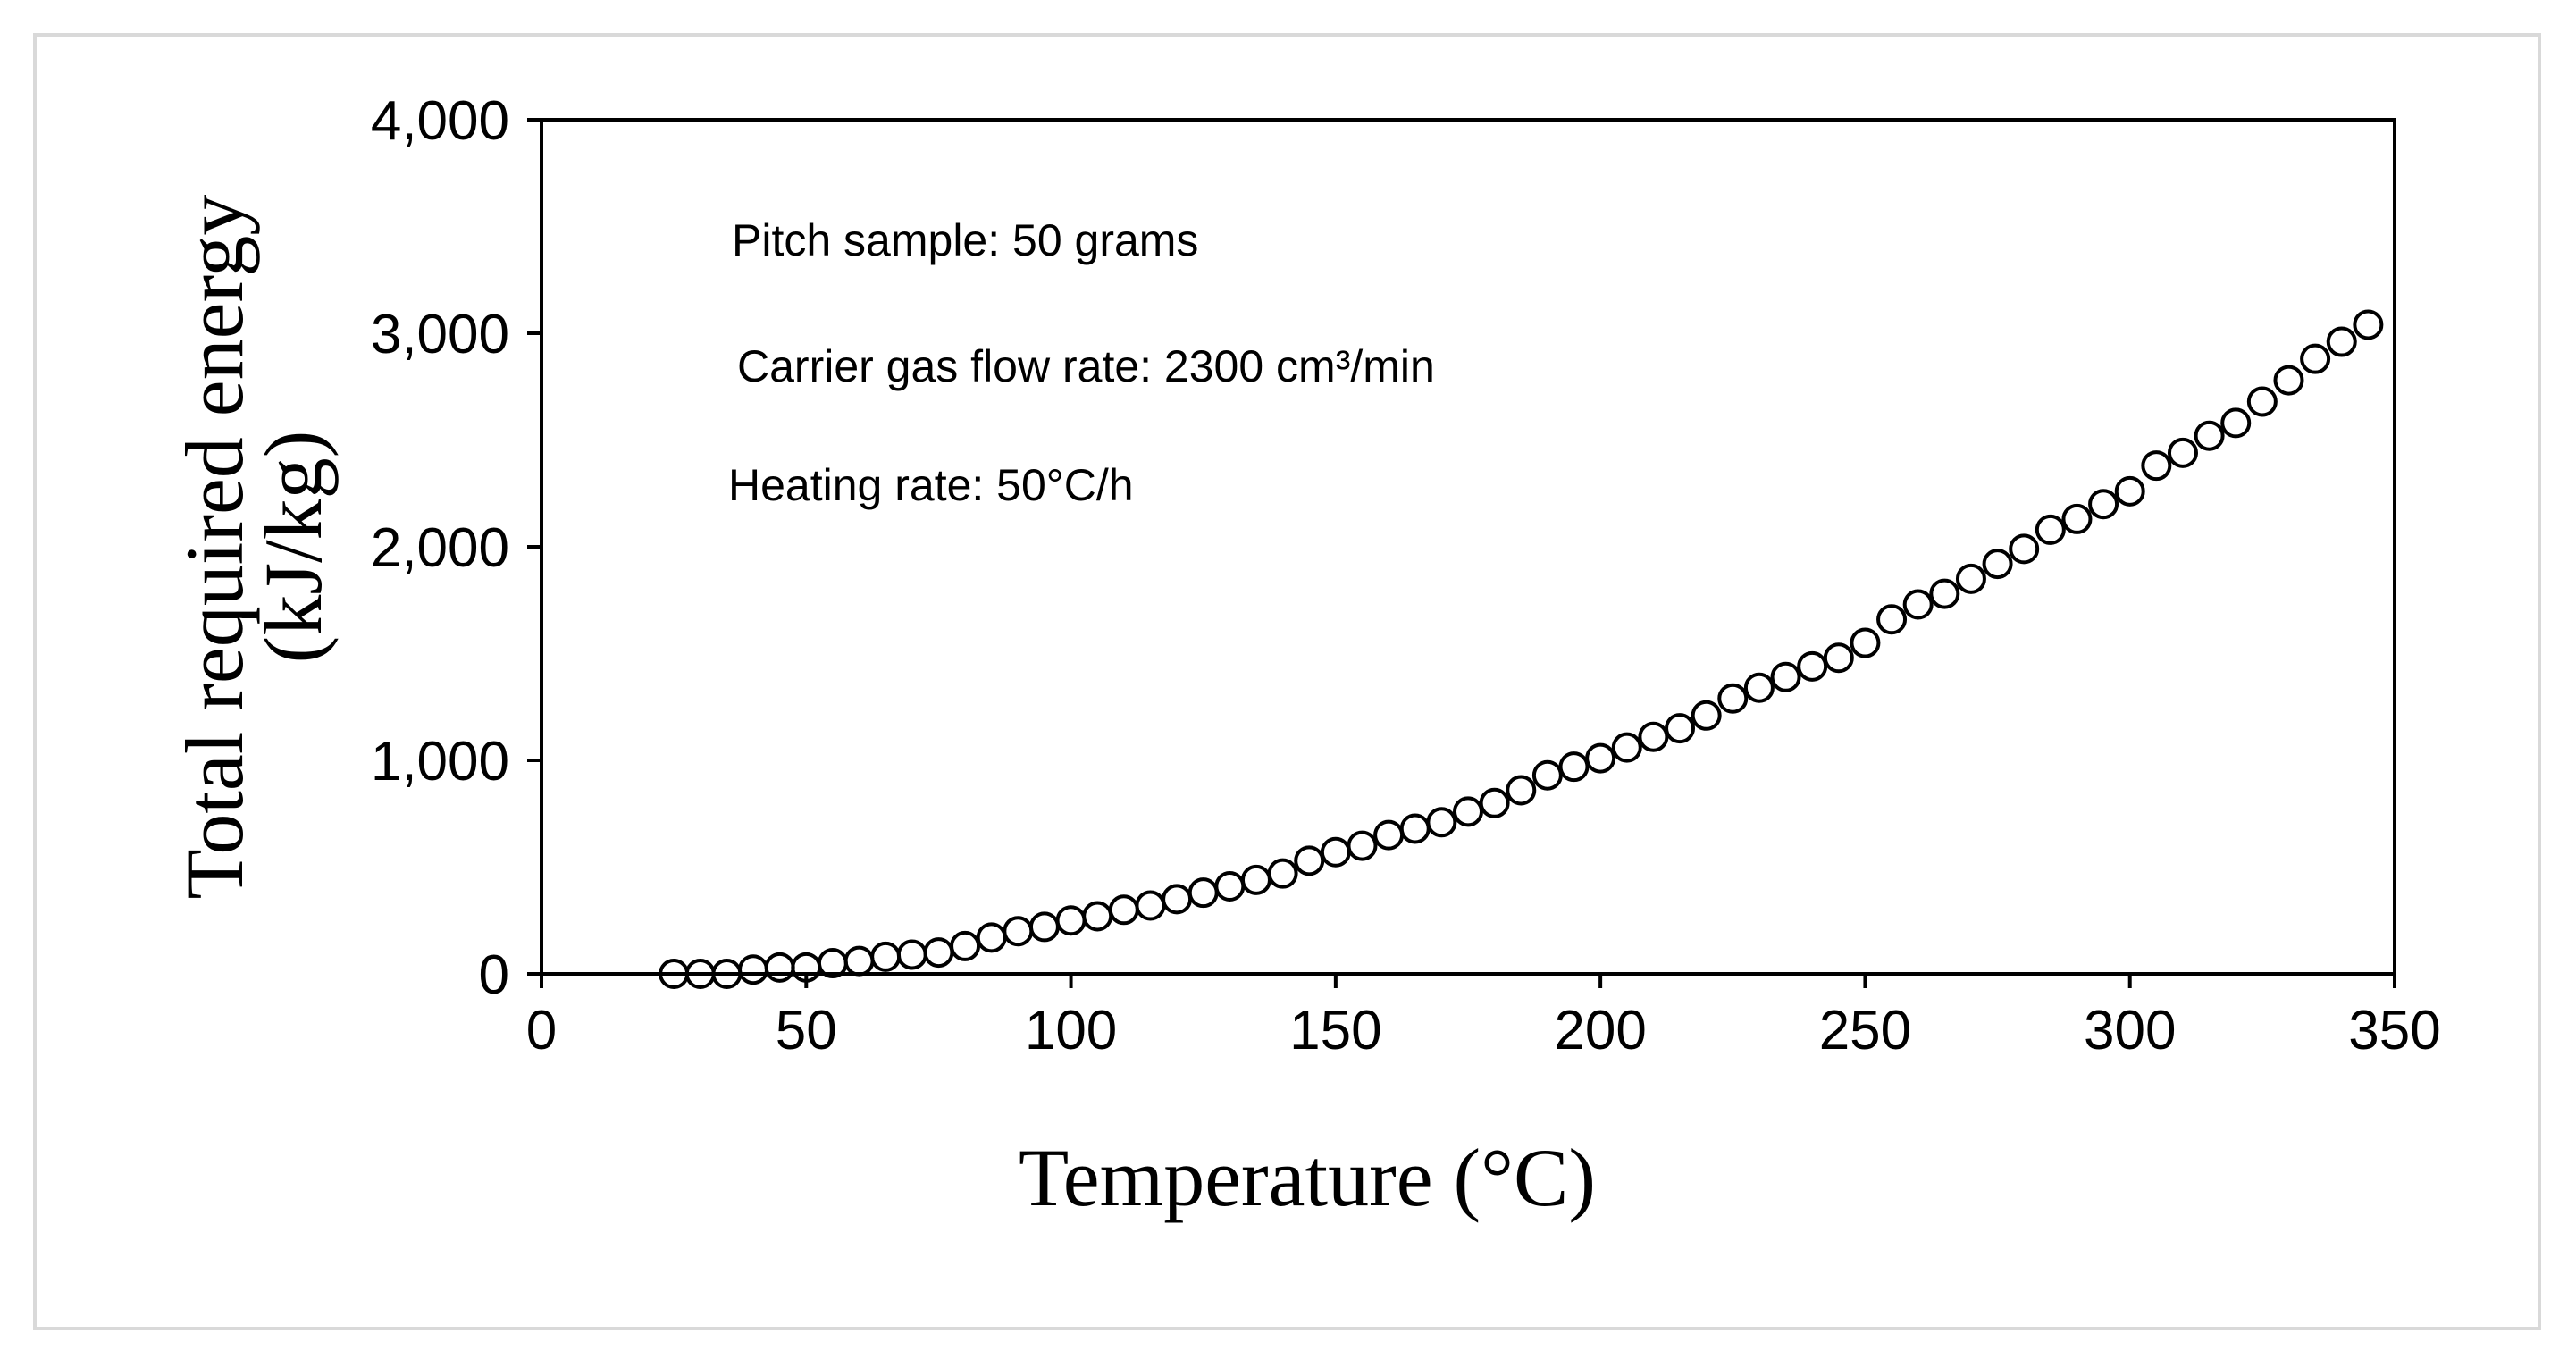 Image resolution: width=2576 pixels, height=1367 pixels. I want to click on x-tick-label: 350, so click(2394, 1030).